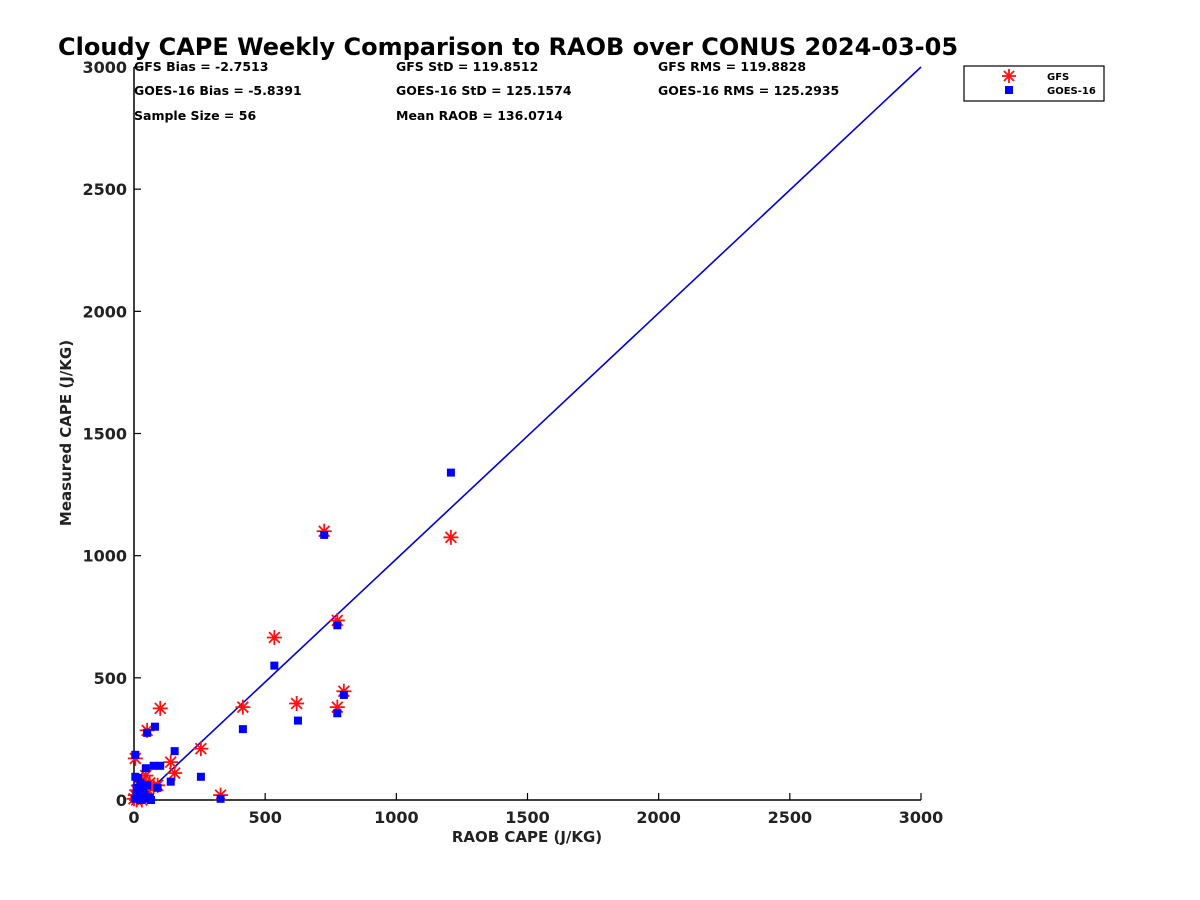 This screenshot has width=1200, height=900. I want to click on x-tick-label: 1500, so click(527, 817).